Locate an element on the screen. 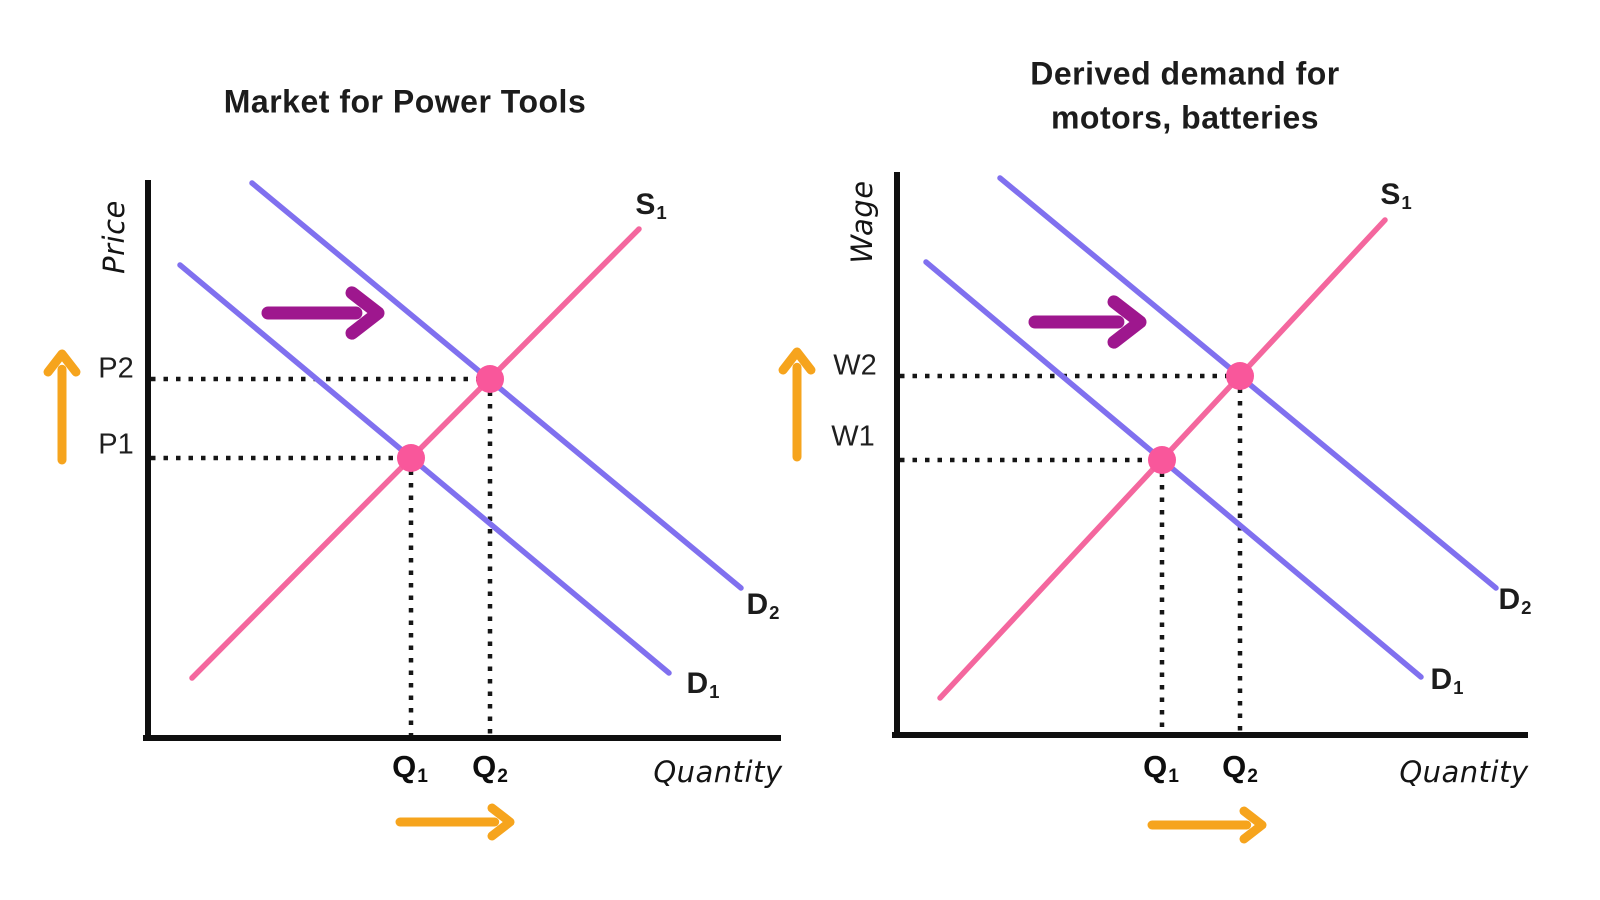  wage-rise-arrow is located at coordinates (797, 404).